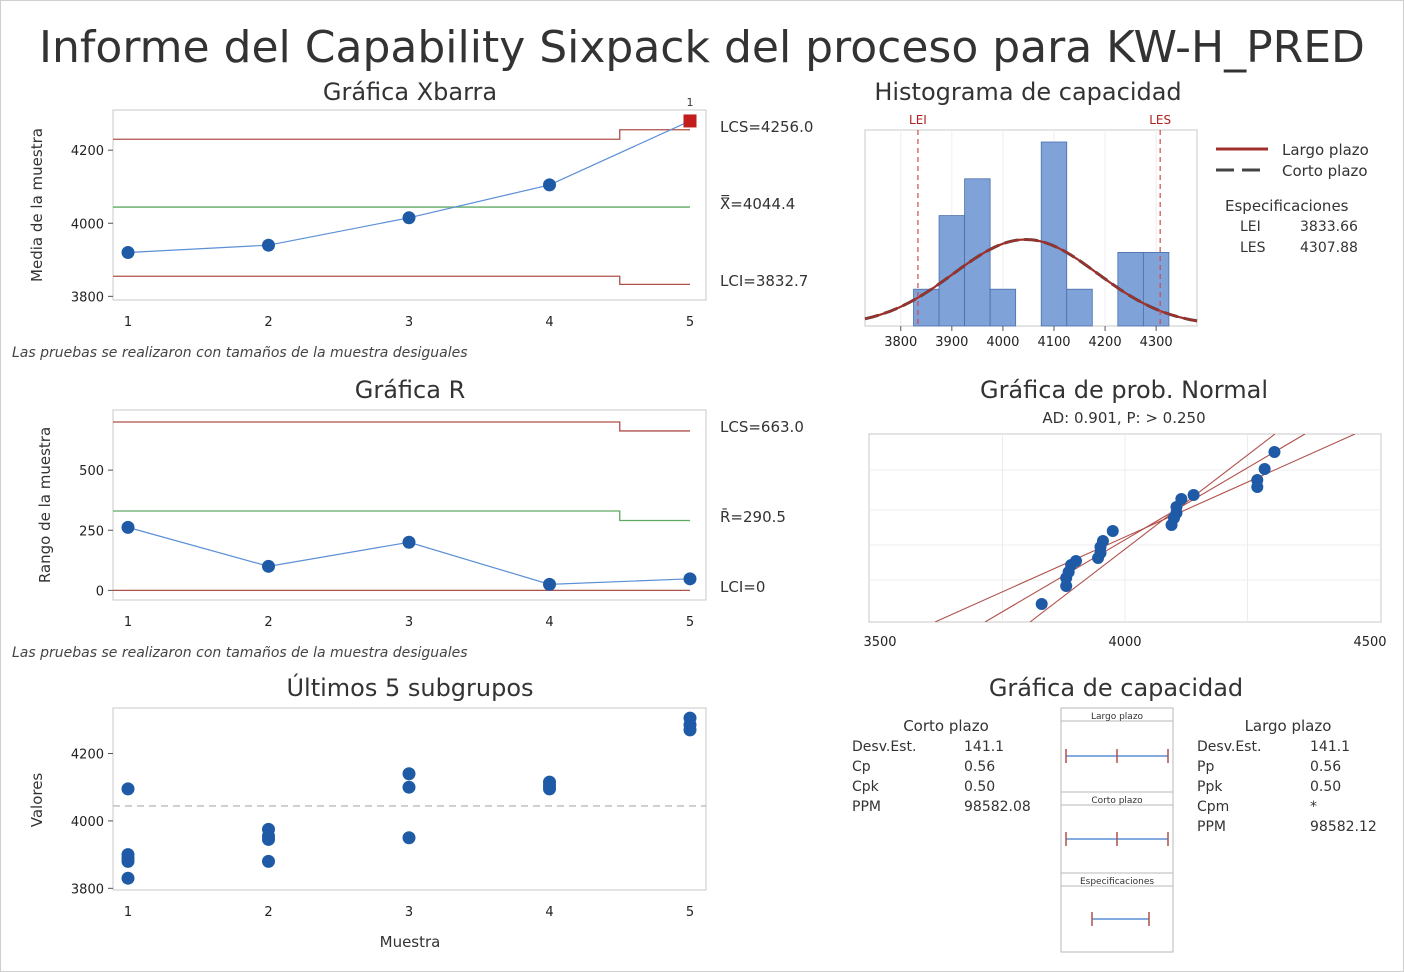 The width and height of the screenshot is (1404, 972). What do you see at coordinates (409, 687) in the screenshot?
I see `last5-title: Últimos 5 subgrupos` at bounding box center [409, 687].